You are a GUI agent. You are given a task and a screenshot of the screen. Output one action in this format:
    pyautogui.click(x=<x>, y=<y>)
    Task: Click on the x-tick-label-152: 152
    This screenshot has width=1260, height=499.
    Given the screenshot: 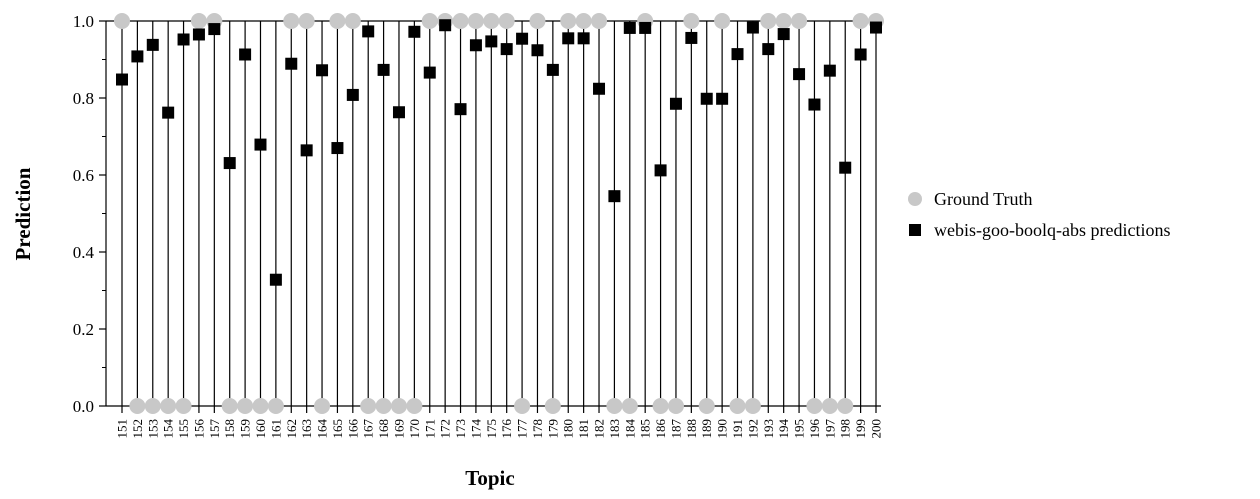 What is the action you would take?
    pyautogui.click(x=137, y=429)
    